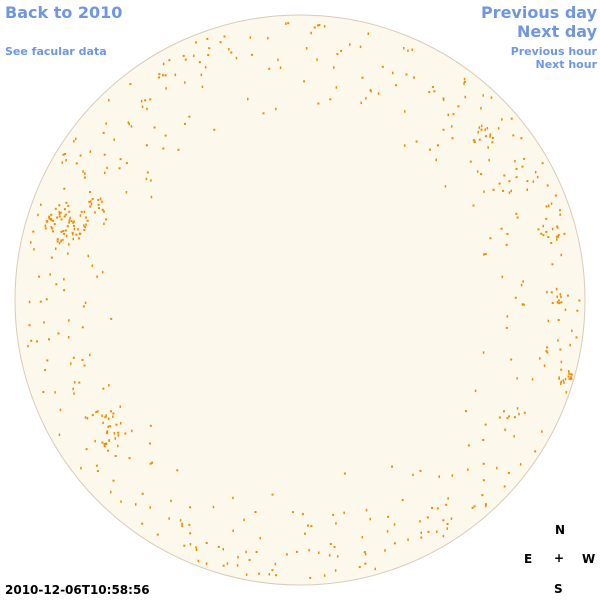 This screenshot has width=600, height=600. Describe the element at coordinates (64, 12) in the screenshot. I see `back-to-year-link: Back to 2010` at that location.